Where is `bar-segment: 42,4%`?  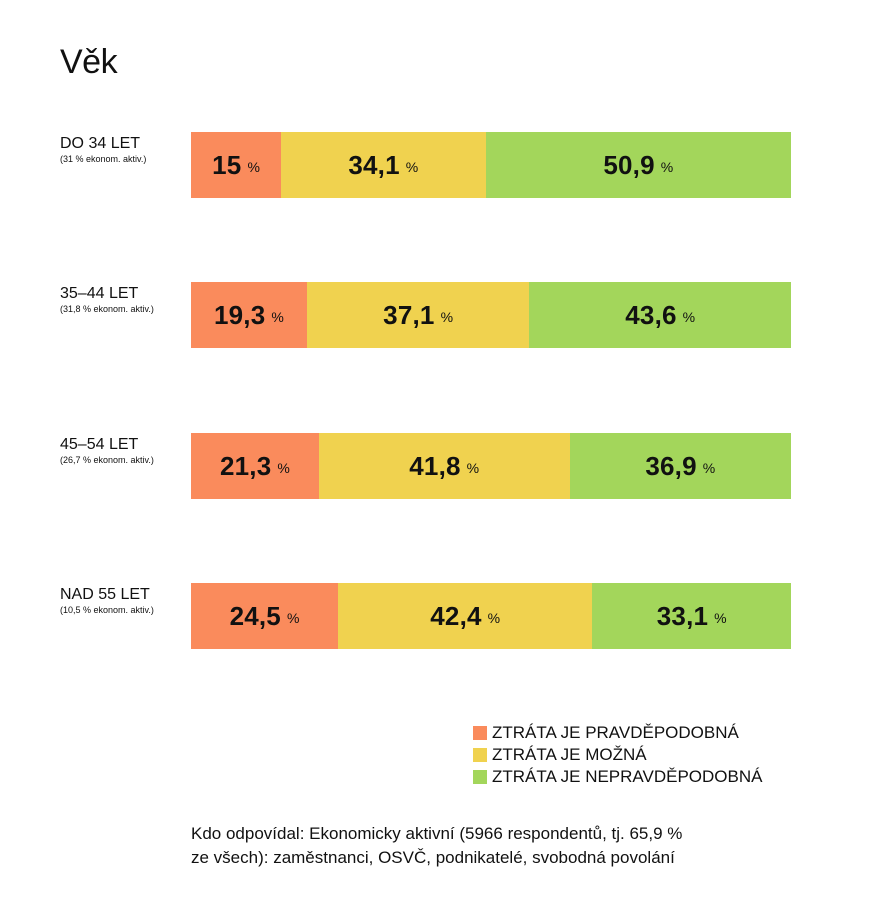 bar-segment: 42,4% is located at coordinates (465, 616).